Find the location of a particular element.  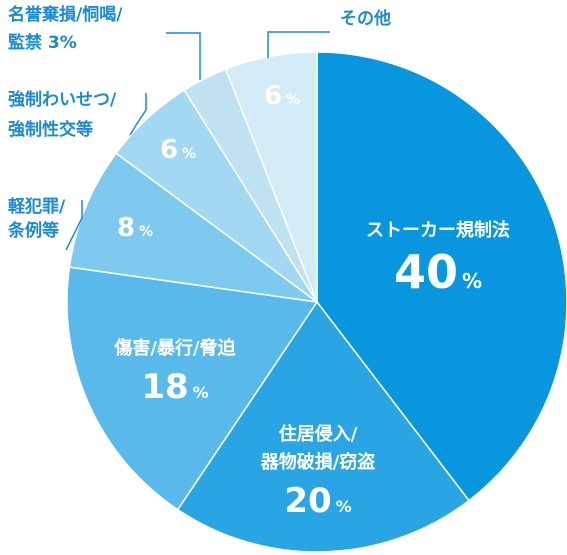

slice-label-2: 傷害/暴行/脅迫 18% is located at coordinates (174, 372).